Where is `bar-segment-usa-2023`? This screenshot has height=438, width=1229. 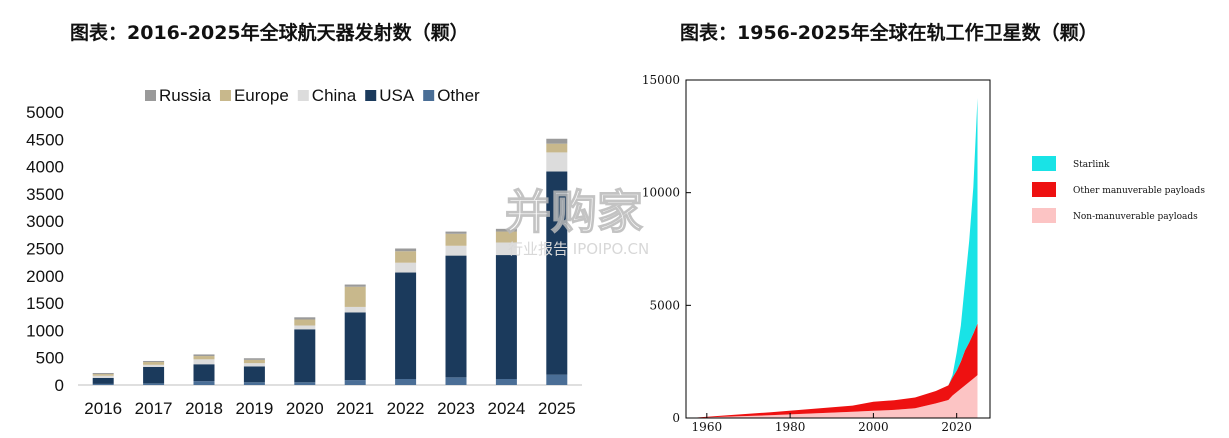
bar-segment-usa-2023 is located at coordinates (456, 316).